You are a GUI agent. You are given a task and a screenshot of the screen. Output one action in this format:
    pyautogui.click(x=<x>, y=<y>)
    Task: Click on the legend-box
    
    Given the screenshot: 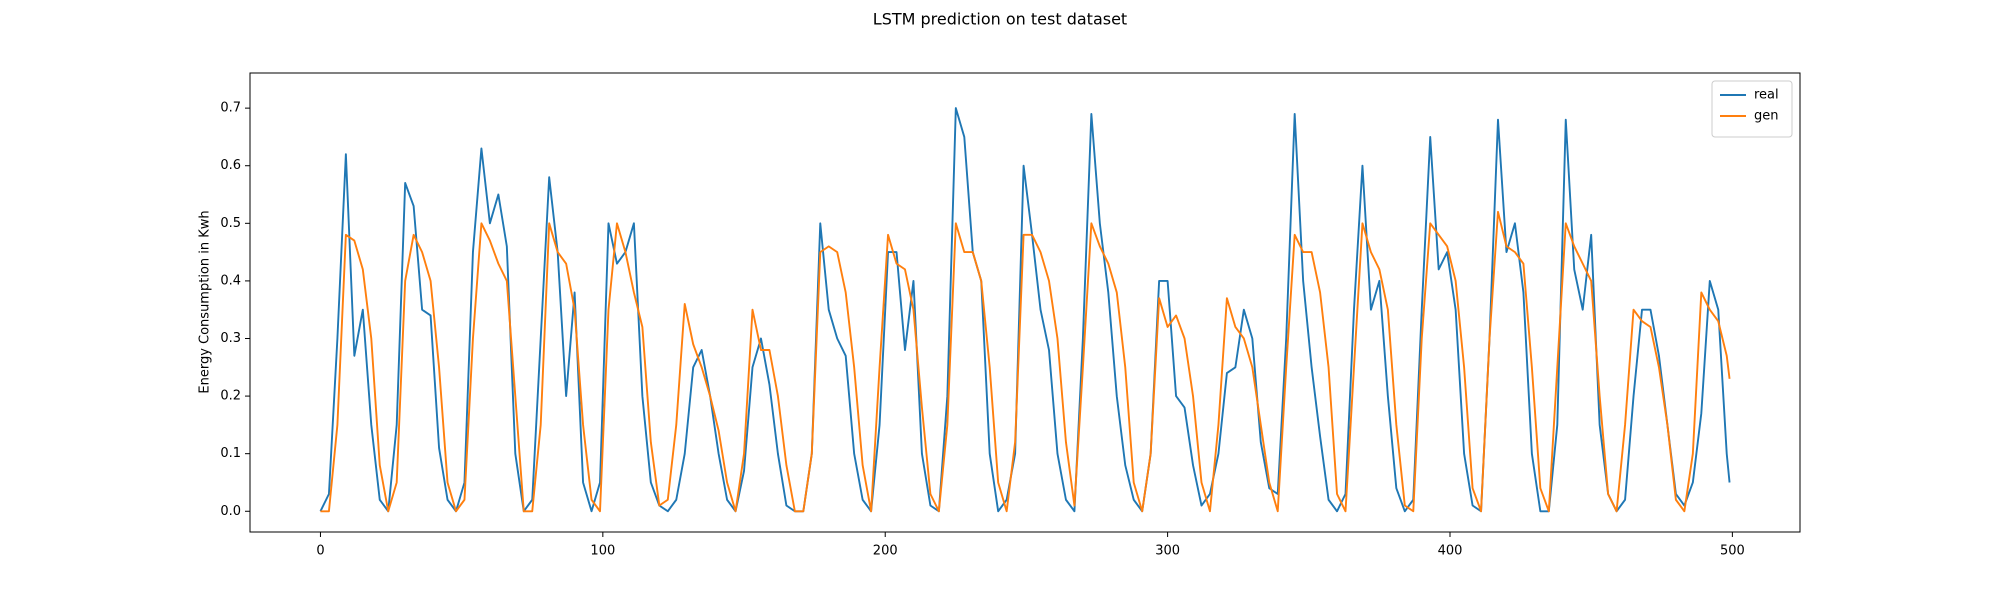 What is the action you would take?
    pyautogui.click(x=1752, y=109)
    